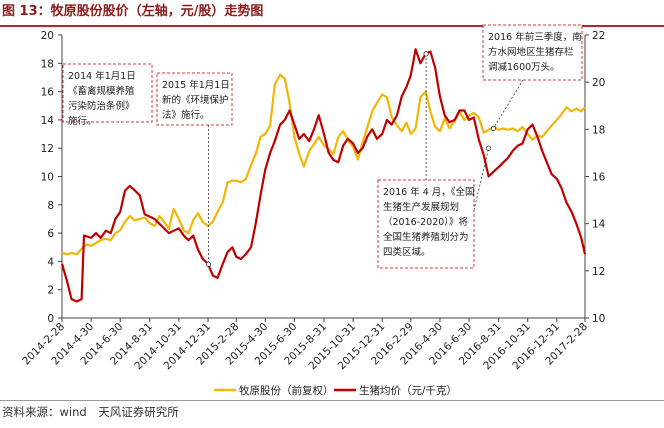 Image resolution: width=664 pixels, height=428 pixels. What do you see at coordinates (50, 262) in the screenshot?
I see `y-left-tick-label: 4` at bounding box center [50, 262].